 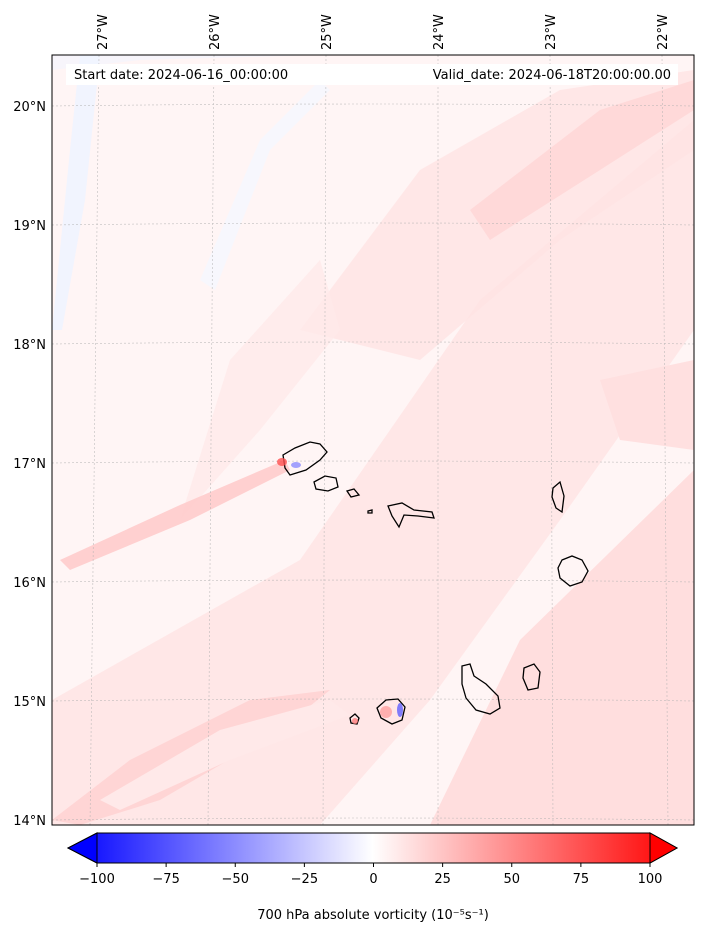 What do you see at coordinates (383, 32) in the screenshot?
I see `longitude-labels: 27°W 26°W 25°W 24°W 23°W 22°W` at bounding box center [383, 32].